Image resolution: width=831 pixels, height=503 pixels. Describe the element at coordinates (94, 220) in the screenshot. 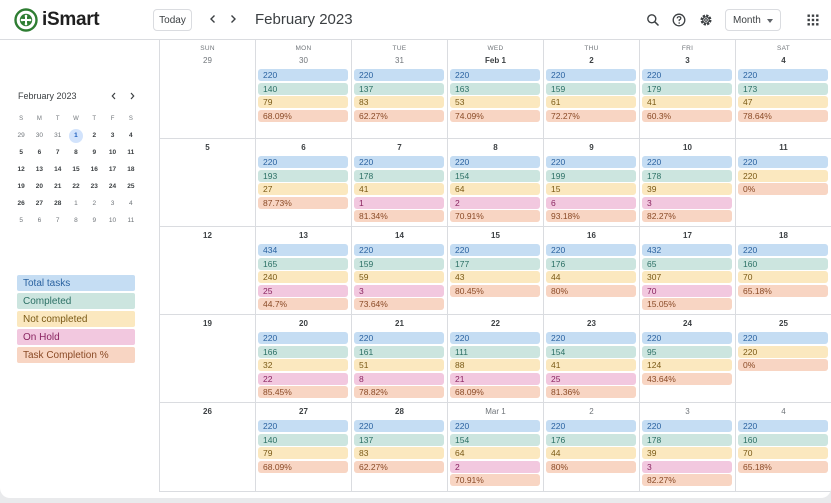

I see `mini-day: 9` at that location.